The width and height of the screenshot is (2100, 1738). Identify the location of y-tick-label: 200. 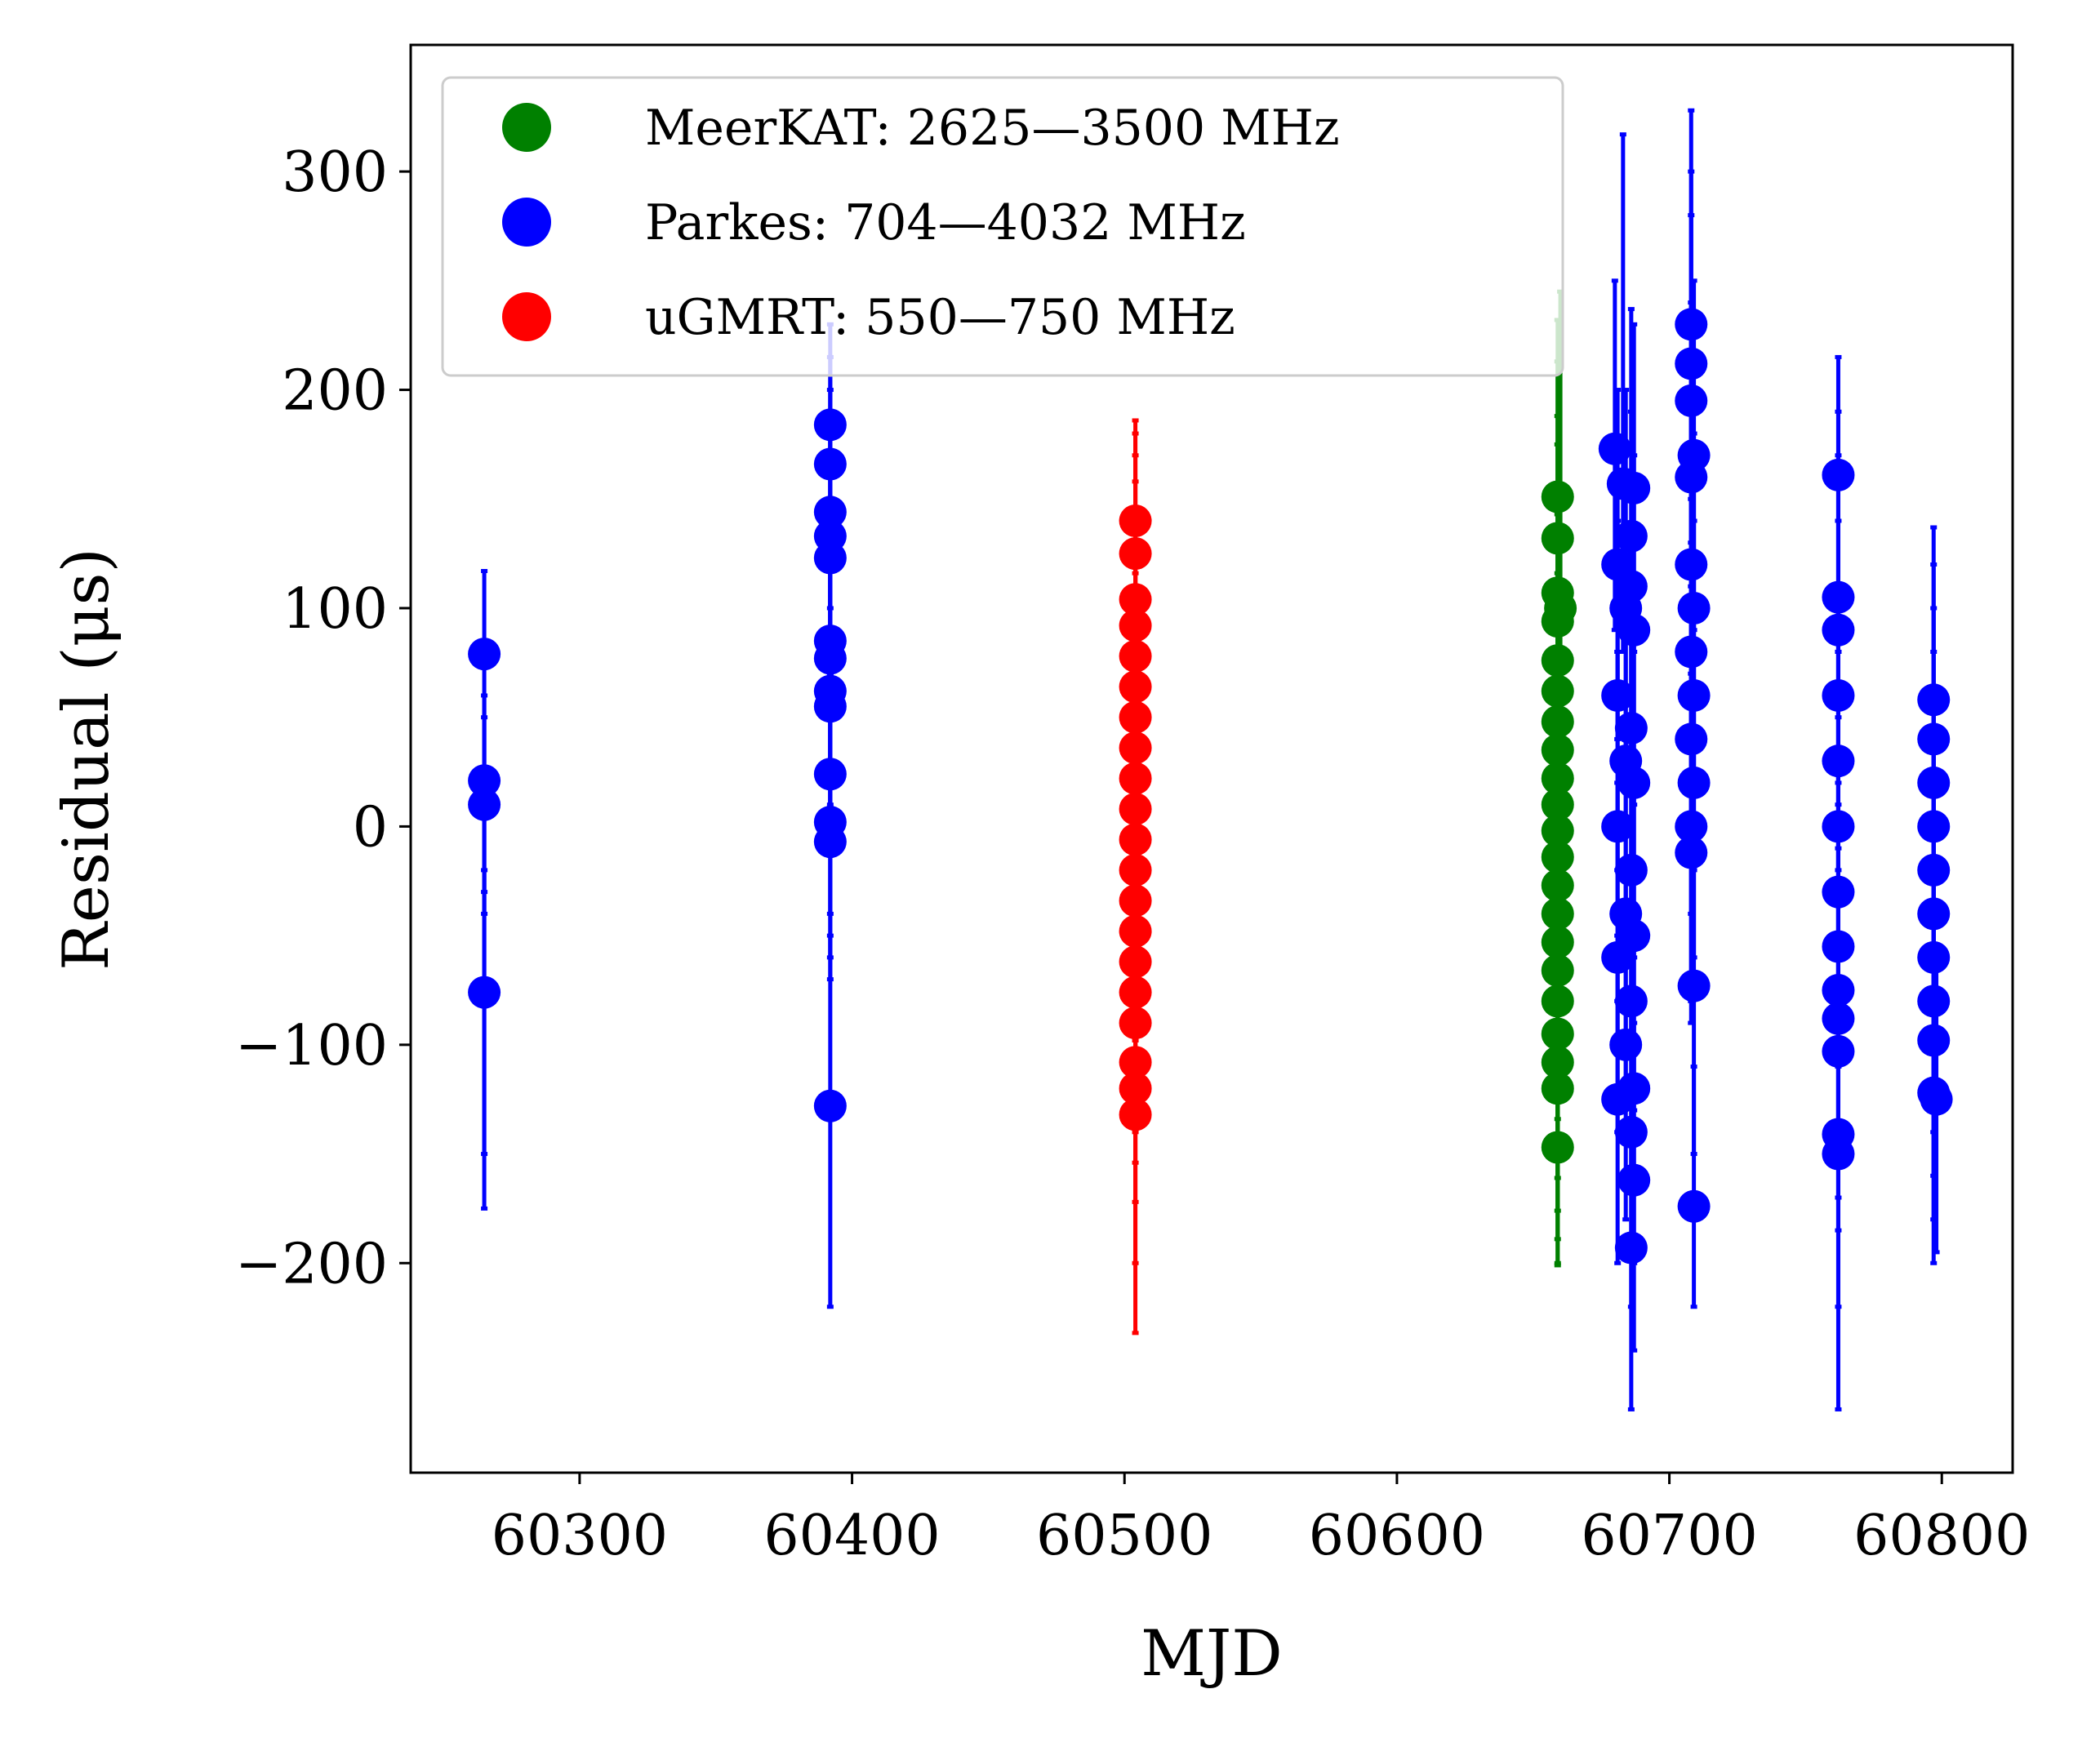
(335, 391).